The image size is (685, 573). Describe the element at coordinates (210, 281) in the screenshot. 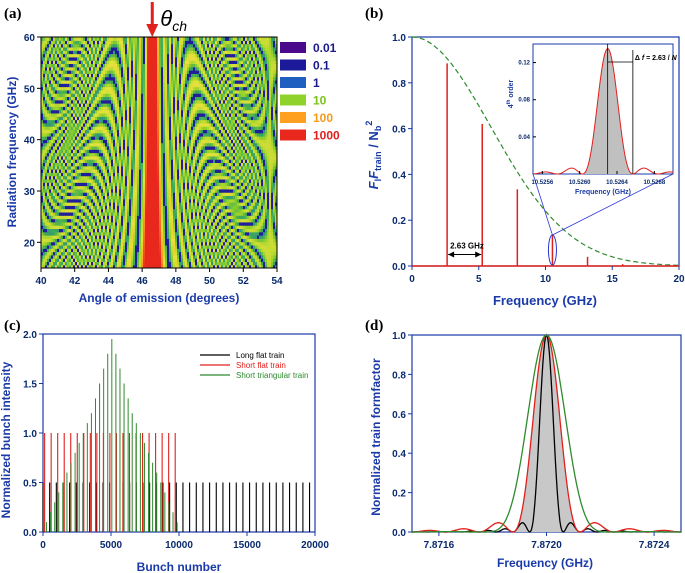

I see `x-tick-label: 50` at that location.